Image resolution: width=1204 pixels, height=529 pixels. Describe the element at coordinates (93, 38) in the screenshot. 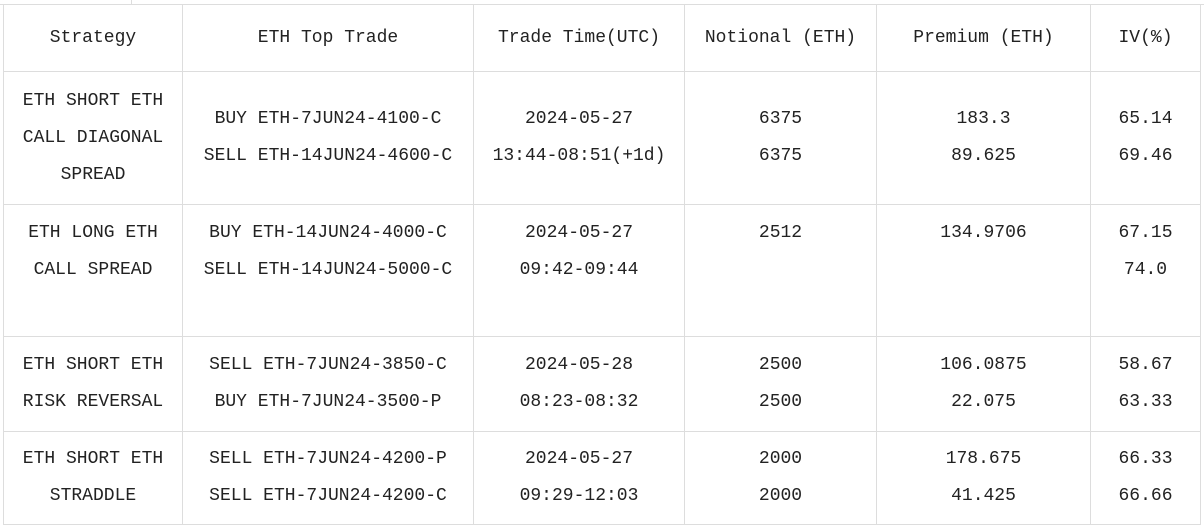

I see `header-strategy: Strategy` at that location.